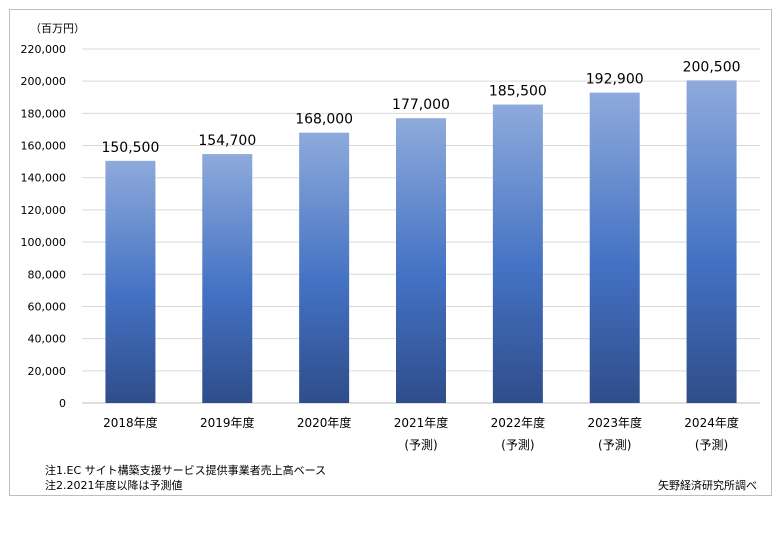  What do you see at coordinates (47, 339) in the screenshot?
I see `y-tick-label: 40,000` at bounding box center [47, 339].